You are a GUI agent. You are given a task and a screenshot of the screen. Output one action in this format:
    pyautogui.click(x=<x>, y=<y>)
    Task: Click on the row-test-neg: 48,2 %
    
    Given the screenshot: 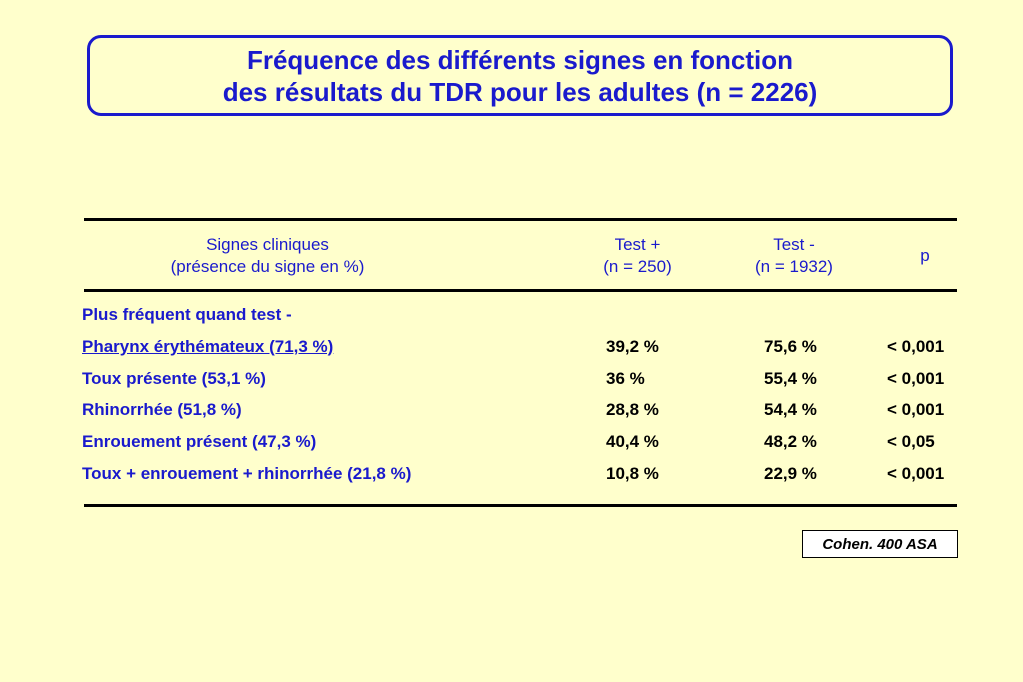 What is the action you would take?
    pyautogui.click(x=790, y=441)
    